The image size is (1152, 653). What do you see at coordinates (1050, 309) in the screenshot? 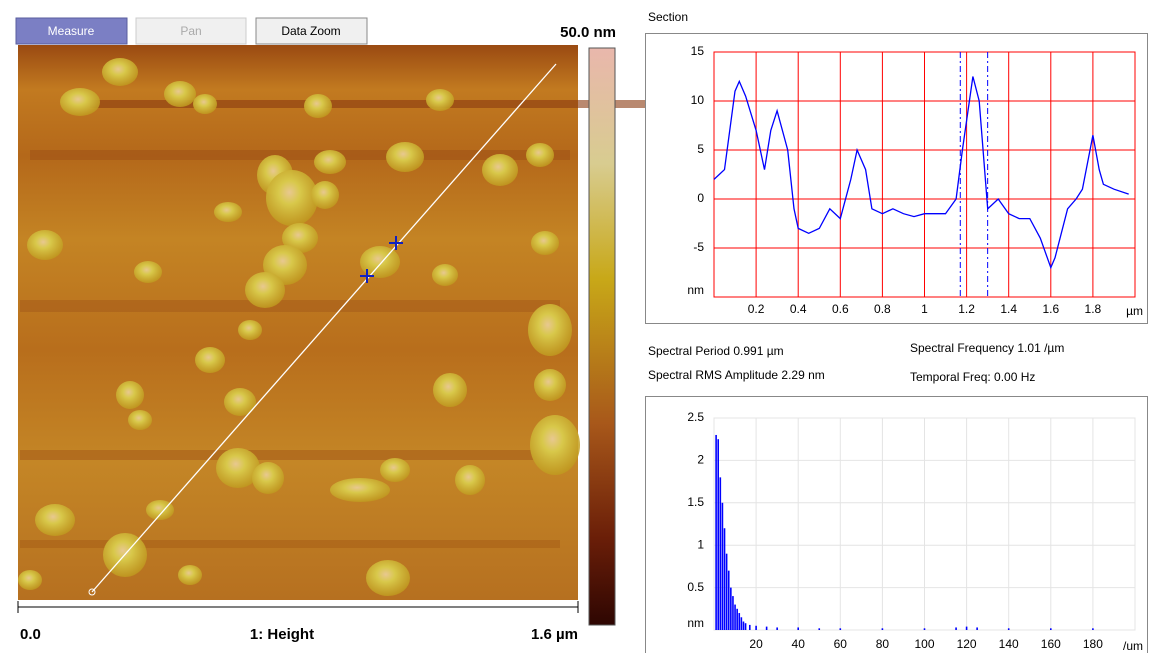
I see `x-tick-label: 1.6` at bounding box center [1050, 309].